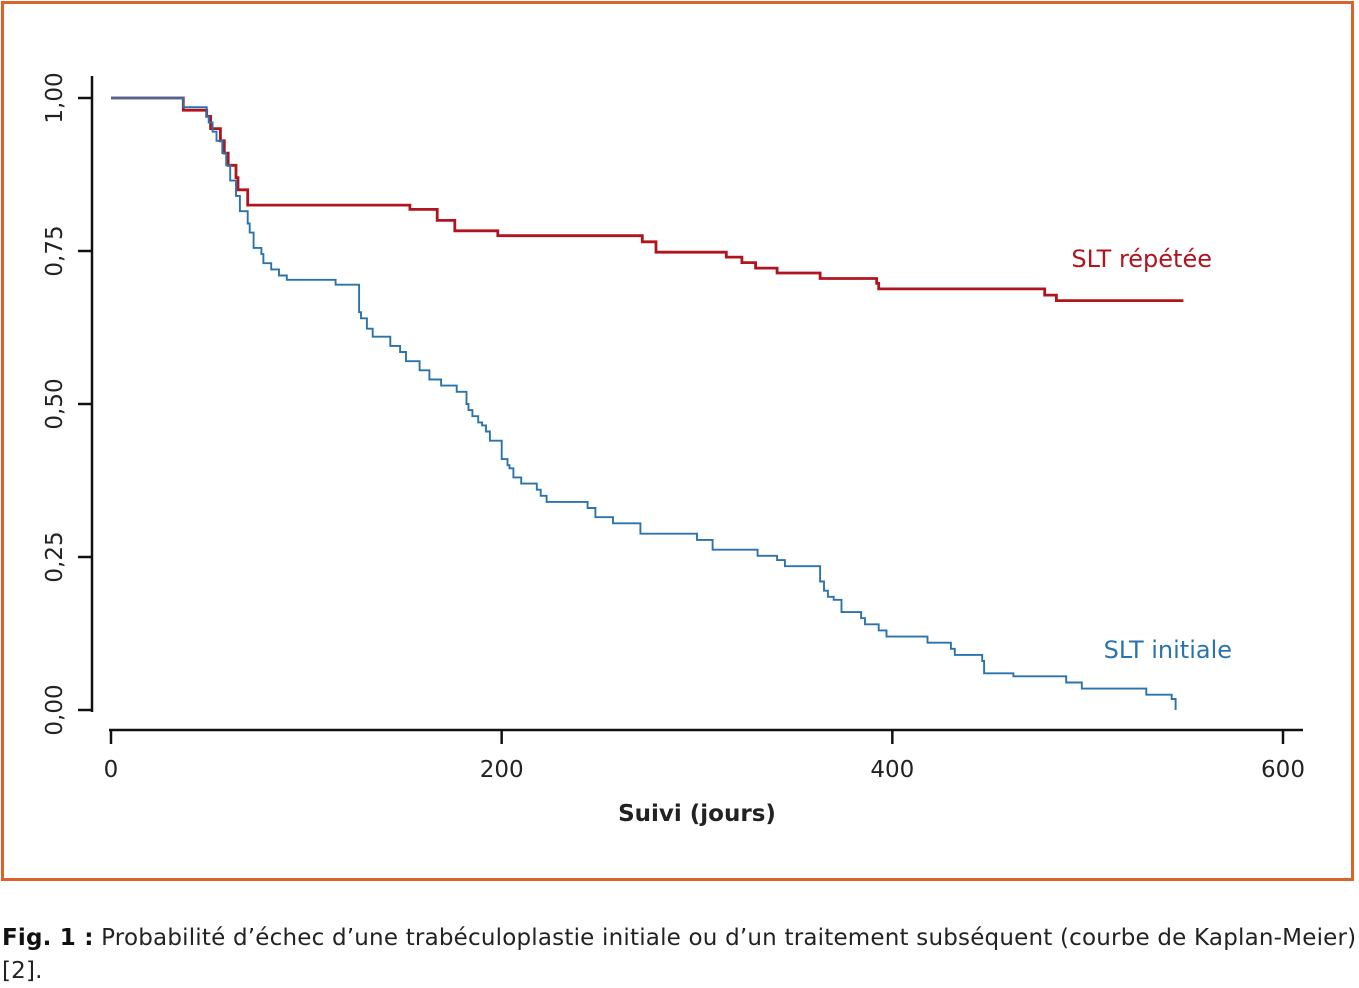  Describe the element at coordinates (55, 250) in the screenshot. I see `y-tick-label: 0,75` at that location.